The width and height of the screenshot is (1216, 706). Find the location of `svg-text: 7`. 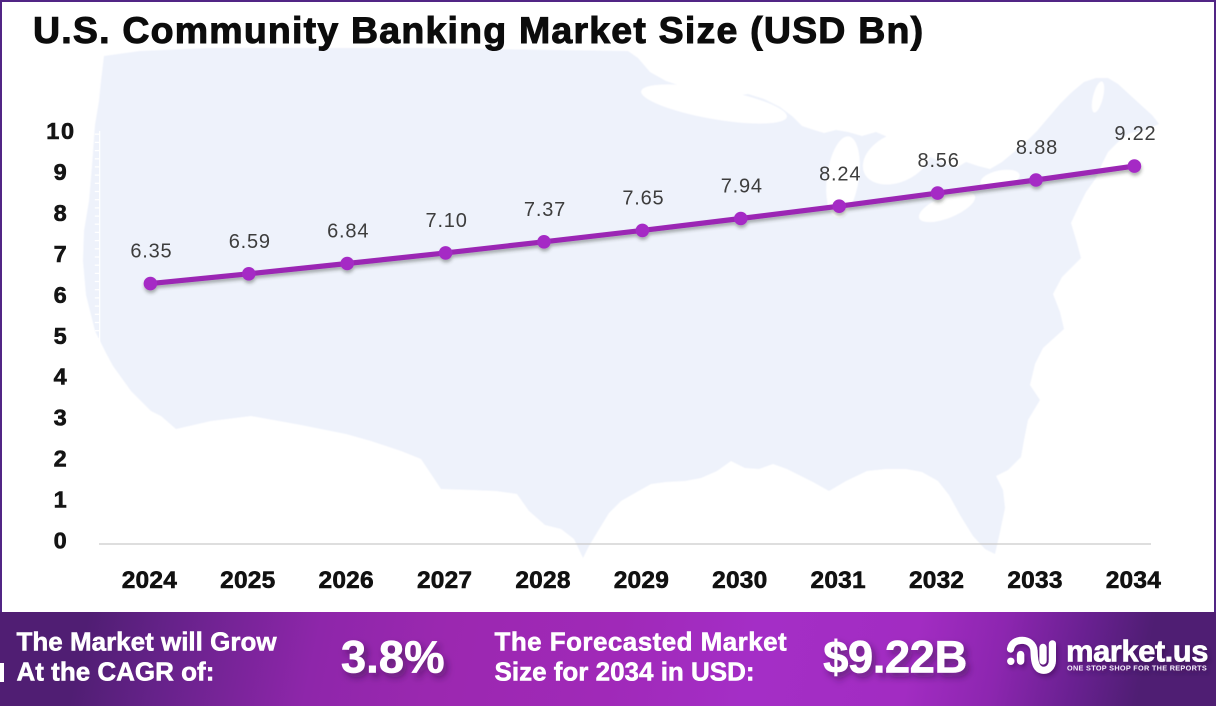

svg-text: 7 is located at coordinates (61, 254).